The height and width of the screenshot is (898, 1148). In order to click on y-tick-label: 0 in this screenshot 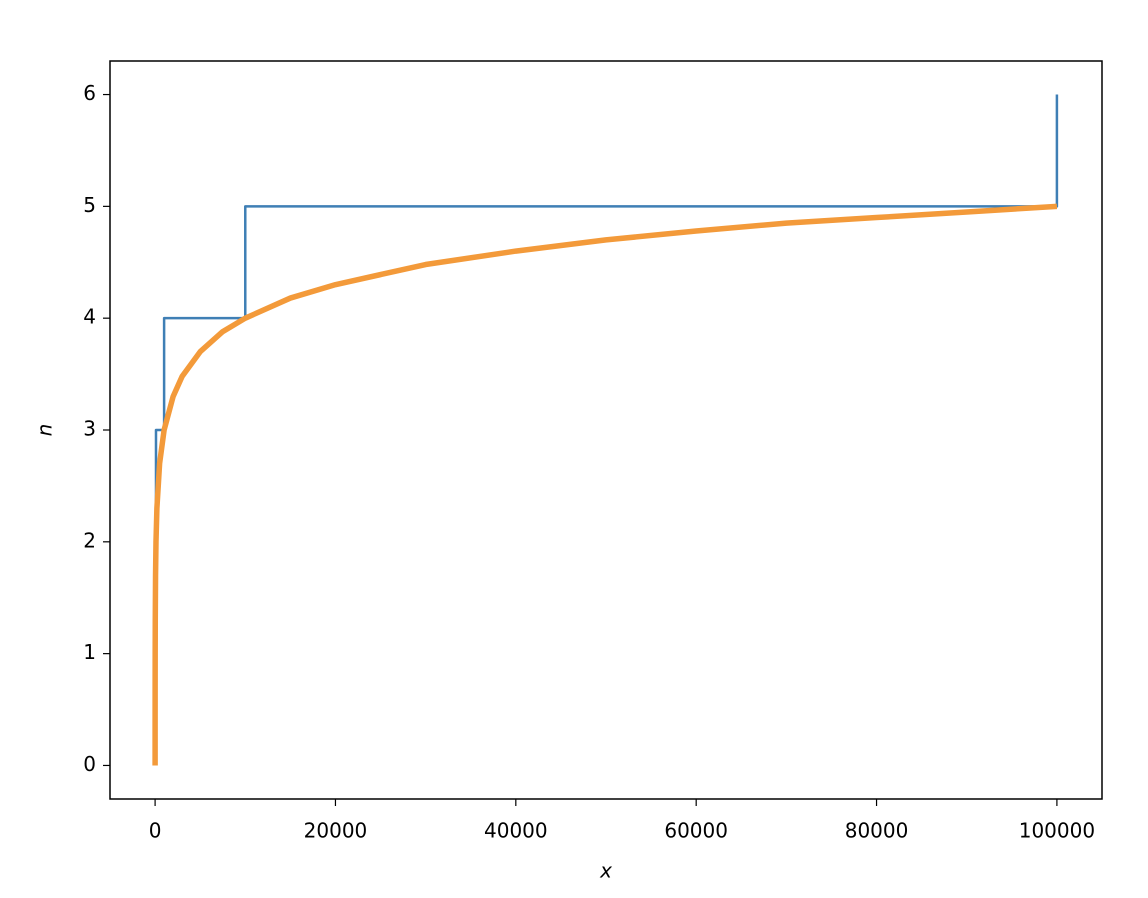, I will do `click(89, 764)`.